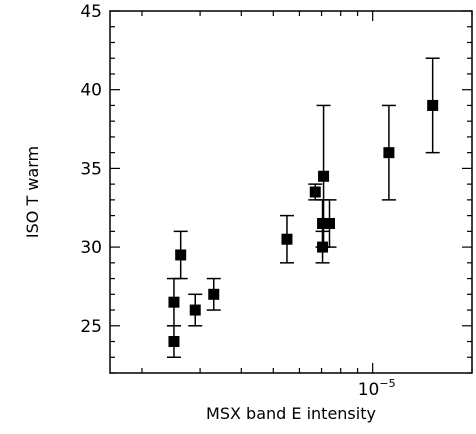  Describe the element at coordinates (91, 327) in the screenshot. I see `y-tick-label: 25` at that location.